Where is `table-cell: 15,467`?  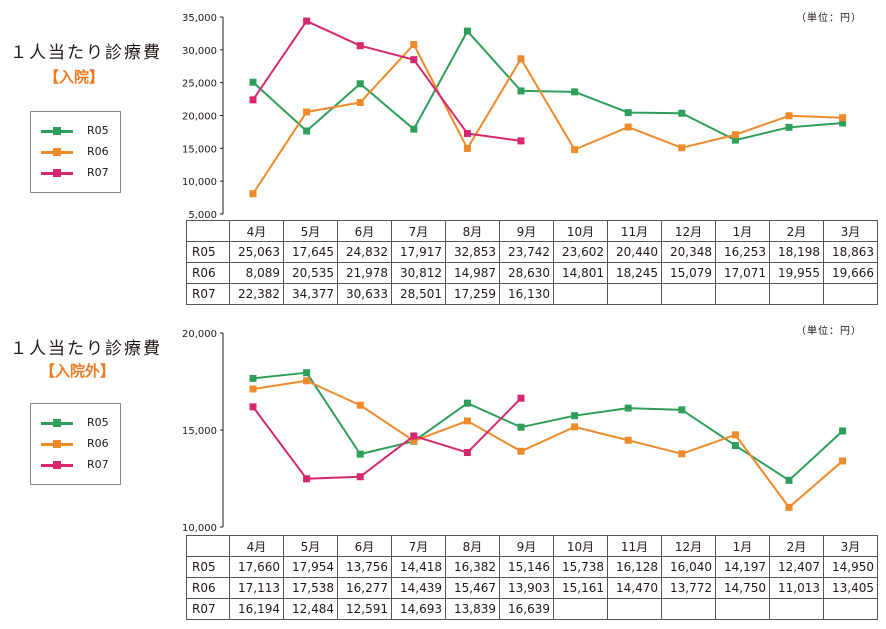 table-cell: 15,467 is located at coordinates (472, 588).